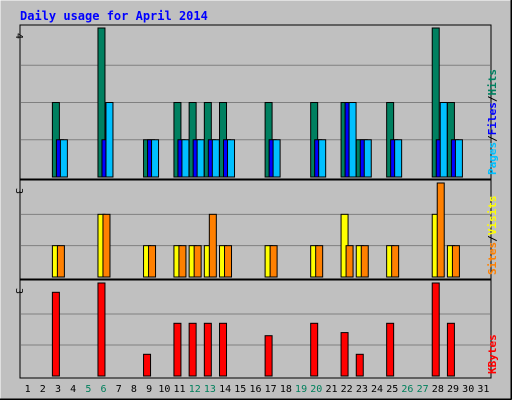 Image resolution: width=512 pixels, height=400 pixels. Describe the element at coordinates (392, 389) in the screenshot. I see `x-tick-label-day-25: 25` at that location.